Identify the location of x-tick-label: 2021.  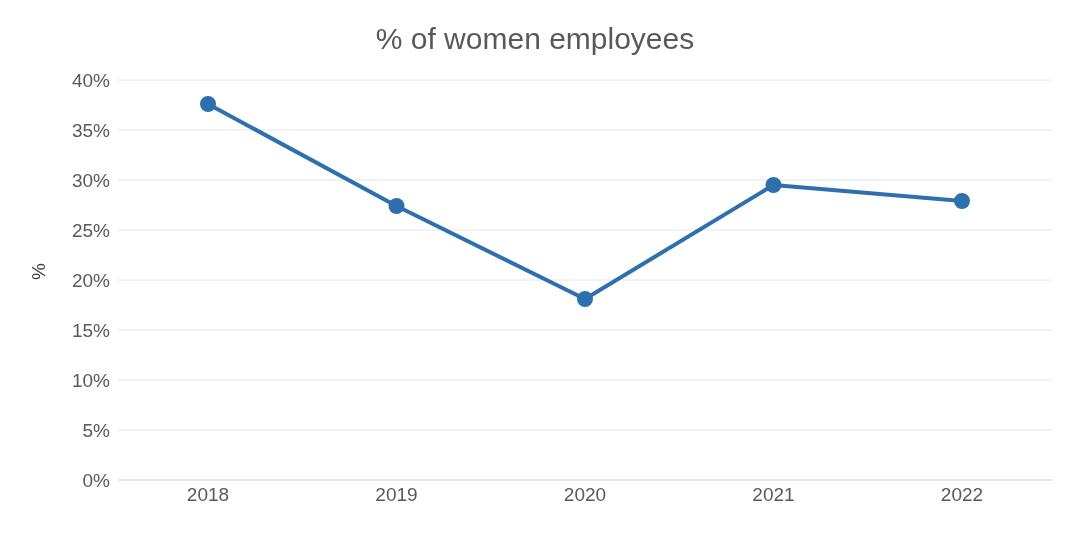
(773, 495).